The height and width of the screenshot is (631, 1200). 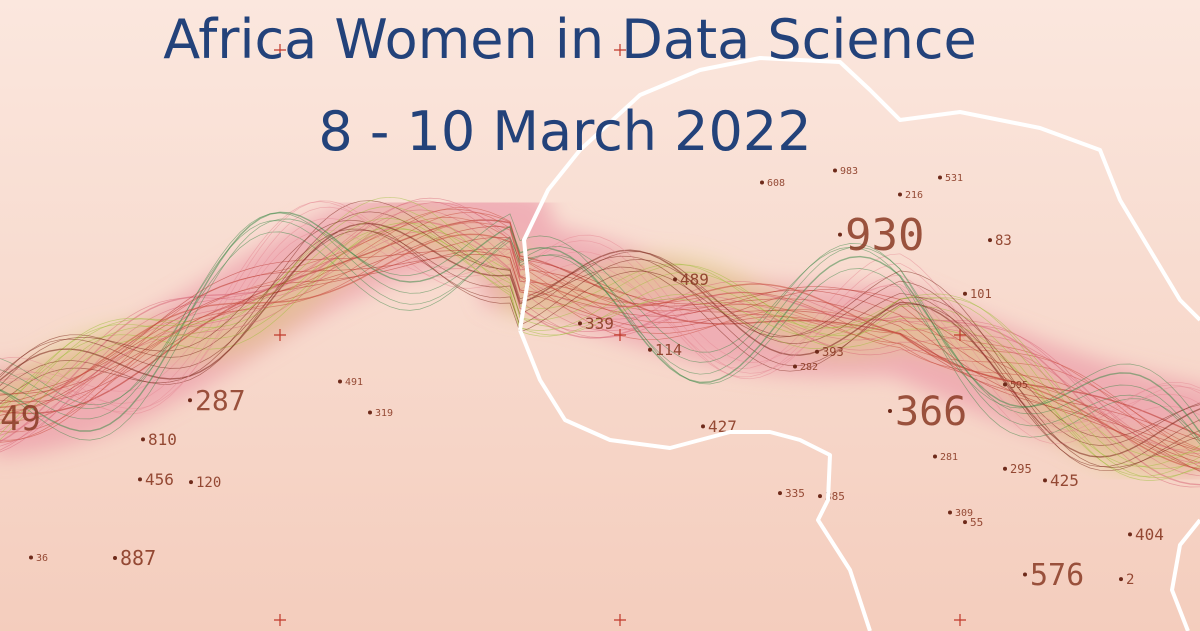 I want to click on number-label: 319, so click(x=384, y=413).